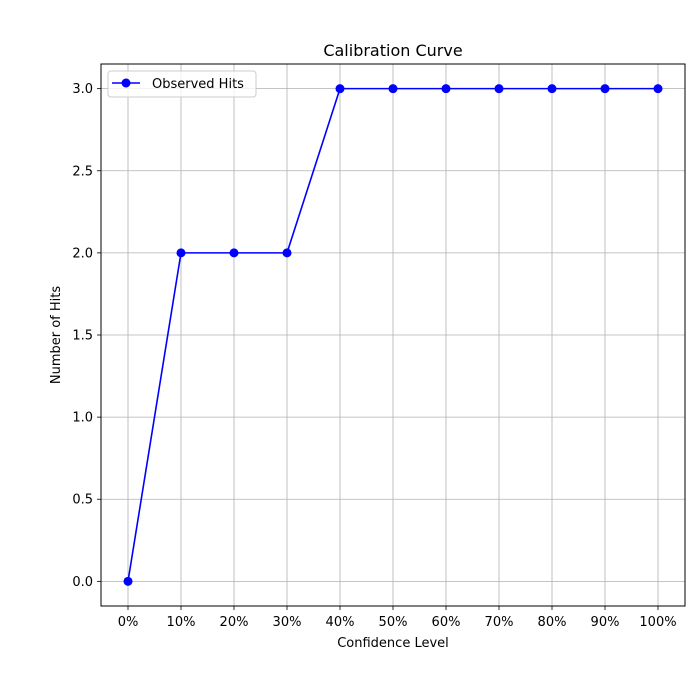  Describe the element at coordinates (393, 643) in the screenshot. I see `x-axis-label: Confidence Level` at that location.